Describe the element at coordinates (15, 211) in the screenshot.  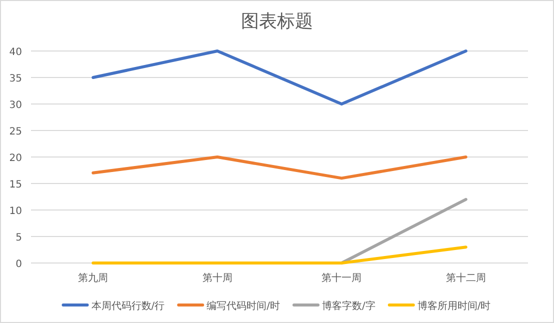
I see `y-tick-label: 10` at that location.